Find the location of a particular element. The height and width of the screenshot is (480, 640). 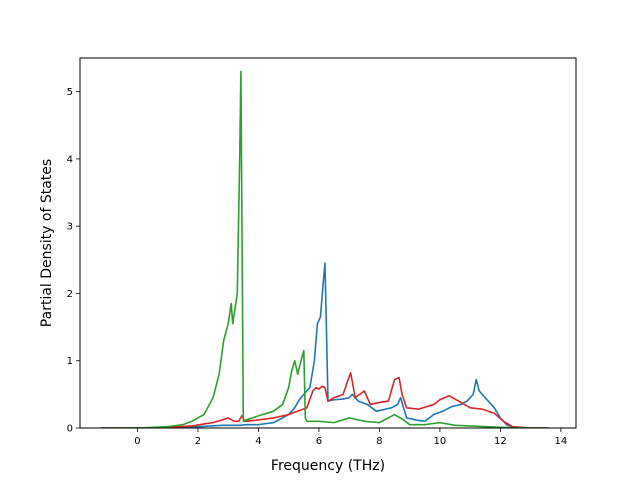

y-tick-label: 5 is located at coordinates (70, 92).